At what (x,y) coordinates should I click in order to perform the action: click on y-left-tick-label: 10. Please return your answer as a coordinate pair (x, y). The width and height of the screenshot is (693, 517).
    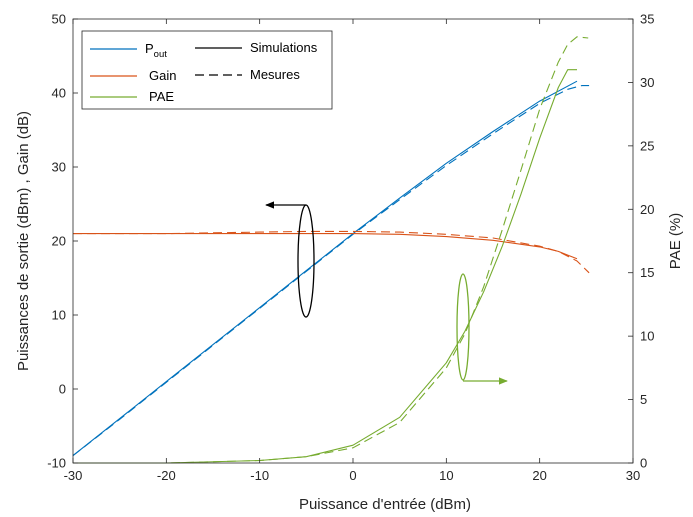
    Looking at the image, I should click on (59, 315).